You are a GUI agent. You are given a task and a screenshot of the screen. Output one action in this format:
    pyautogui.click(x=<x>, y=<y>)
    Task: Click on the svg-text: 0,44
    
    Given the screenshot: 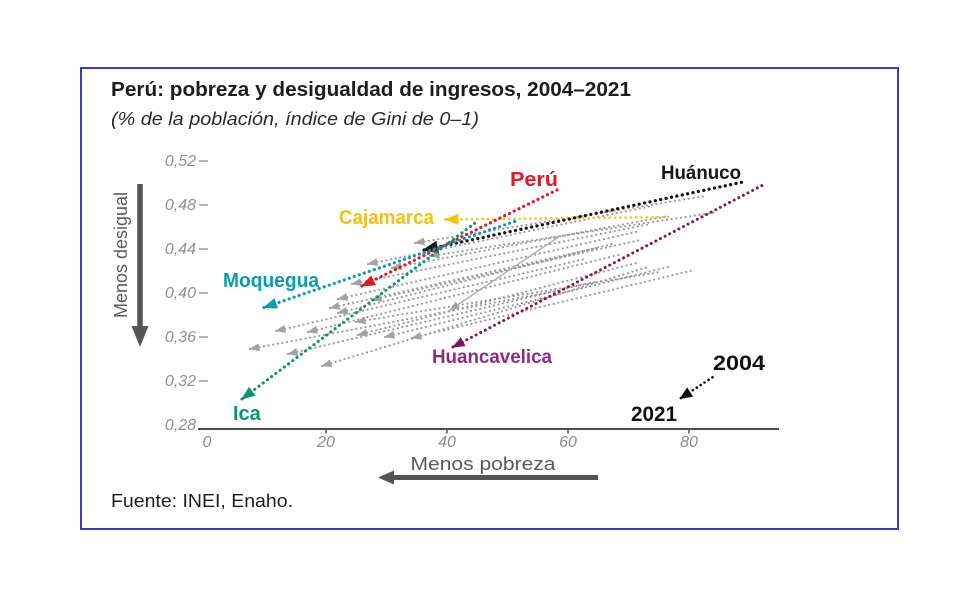 What is the action you would take?
    pyautogui.click(x=180, y=249)
    